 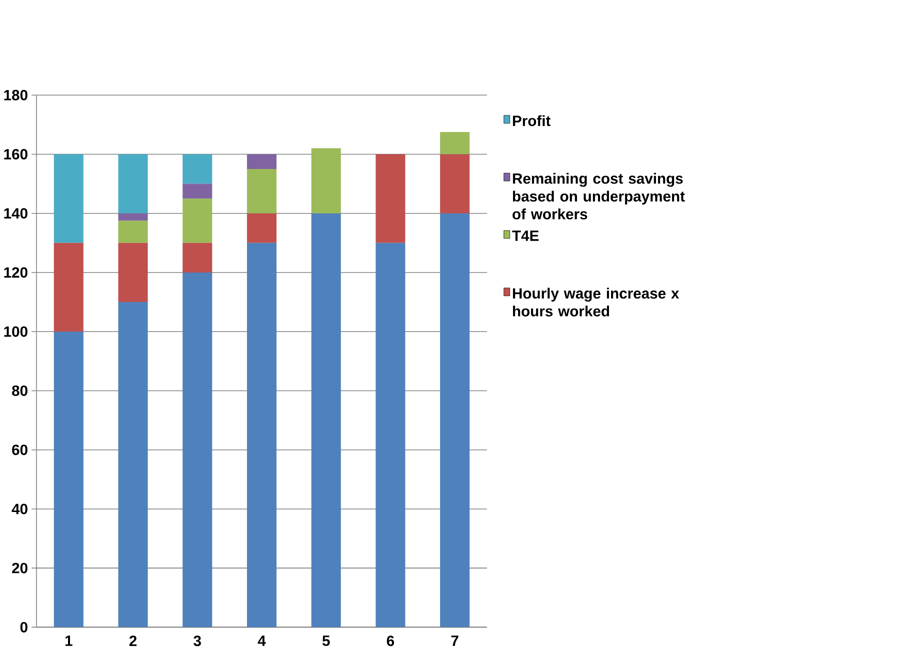 What do you see at coordinates (525, 236) in the screenshot?
I see `legend-label: T4E` at bounding box center [525, 236].